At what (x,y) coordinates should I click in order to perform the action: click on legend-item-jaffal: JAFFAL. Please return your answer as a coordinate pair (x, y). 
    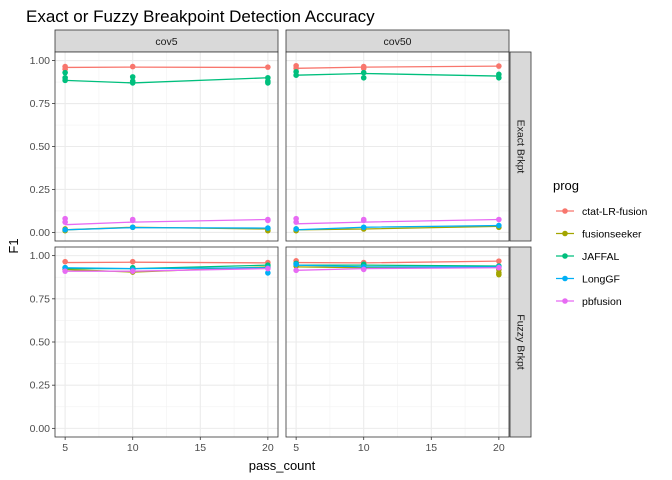
    Looking at the image, I should click on (588, 257).